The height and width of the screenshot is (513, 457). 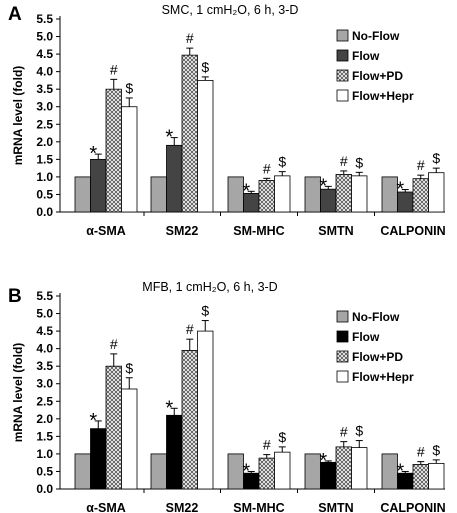 I want to click on y-tick-label: 3.5, so click(x=44, y=366).